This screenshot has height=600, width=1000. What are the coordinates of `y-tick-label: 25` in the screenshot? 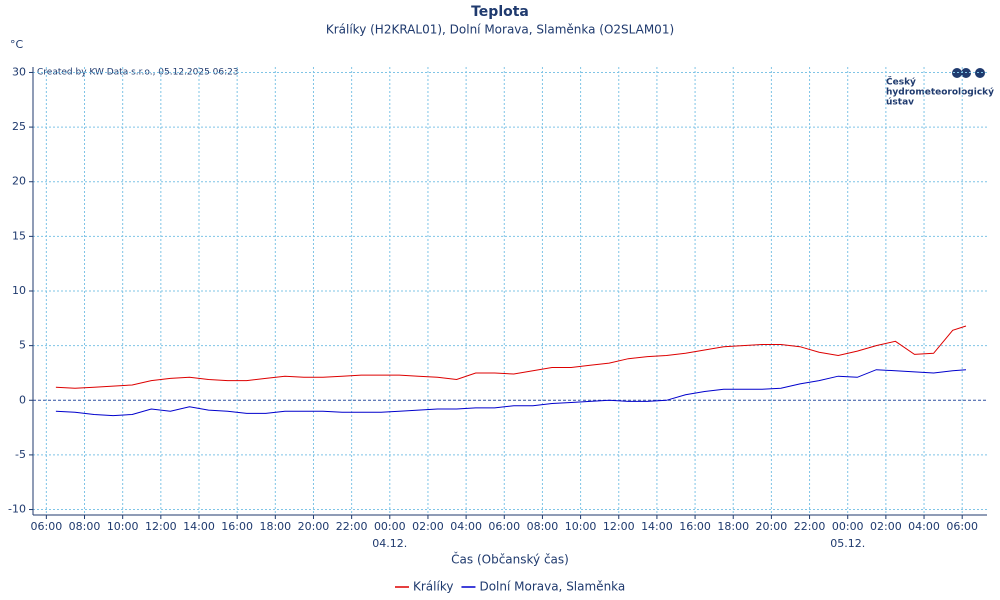 It's located at (19, 126).